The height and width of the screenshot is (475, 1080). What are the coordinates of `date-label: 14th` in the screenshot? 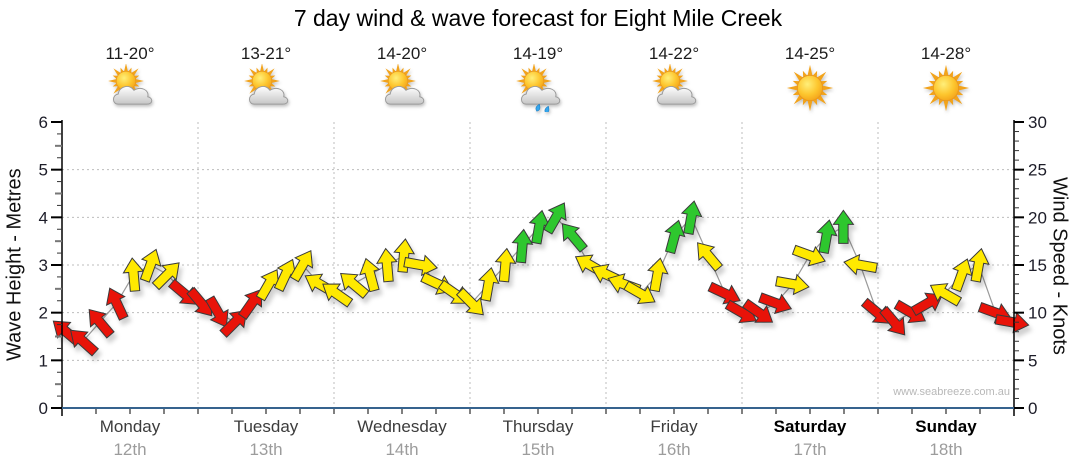 It's located at (402, 449).